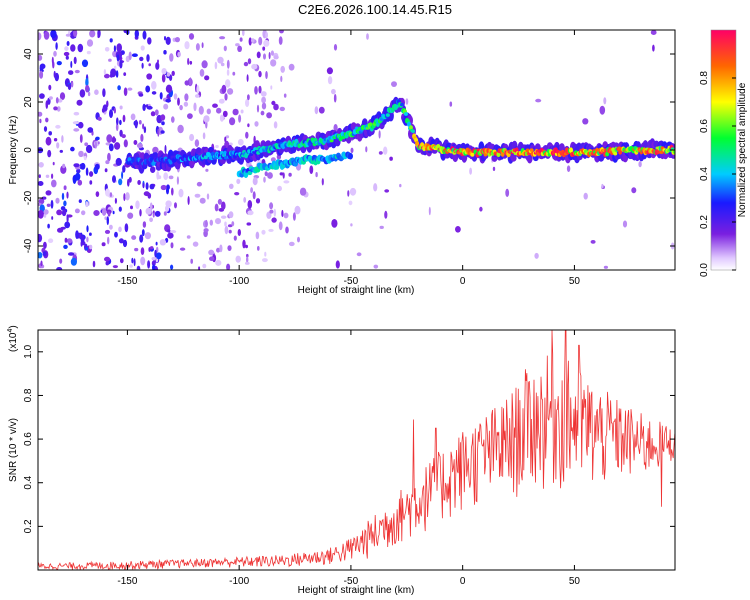  Describe the element at coordinates (239, 581) in the screenshot. I see `x-tick-label: -100` at that location.